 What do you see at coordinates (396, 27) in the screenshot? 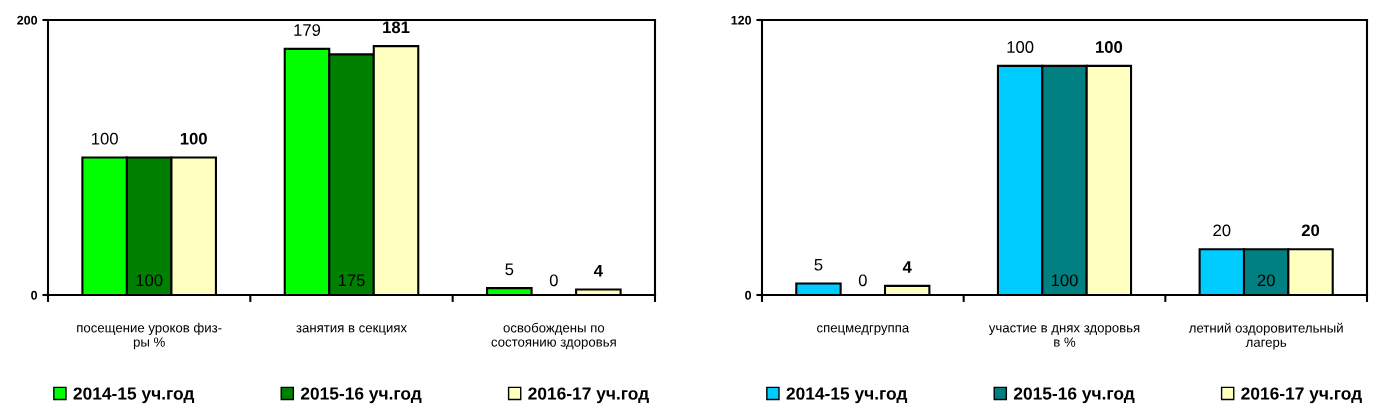
I see `data-label: 181` at bounding box center [396, 27].